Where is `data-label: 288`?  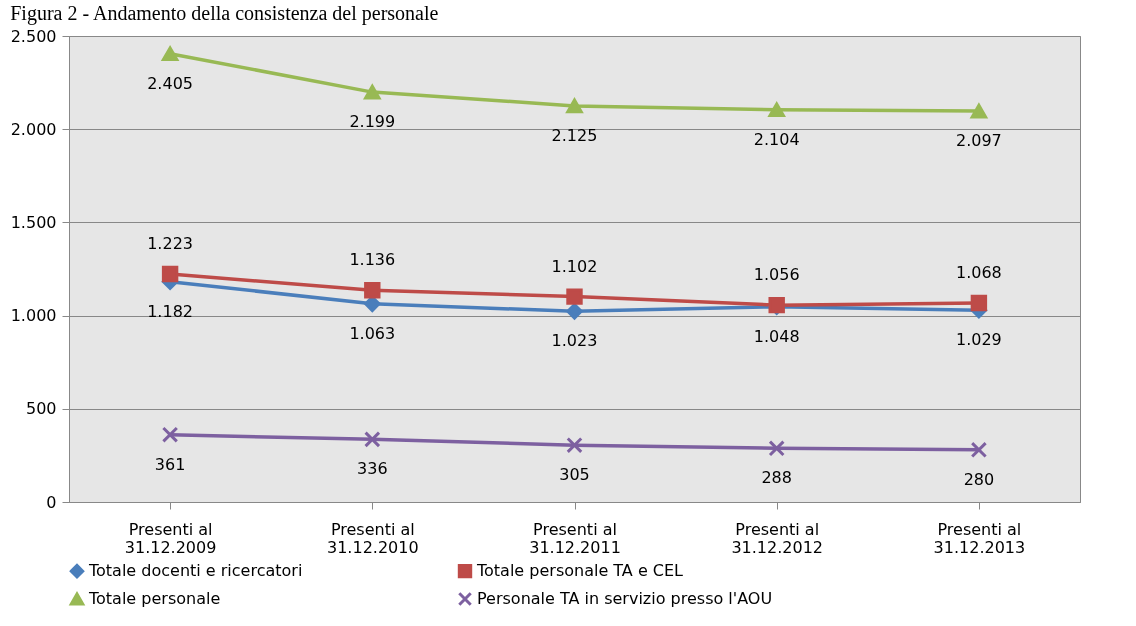 data-label: 288 is located at coordinates (776, 478).